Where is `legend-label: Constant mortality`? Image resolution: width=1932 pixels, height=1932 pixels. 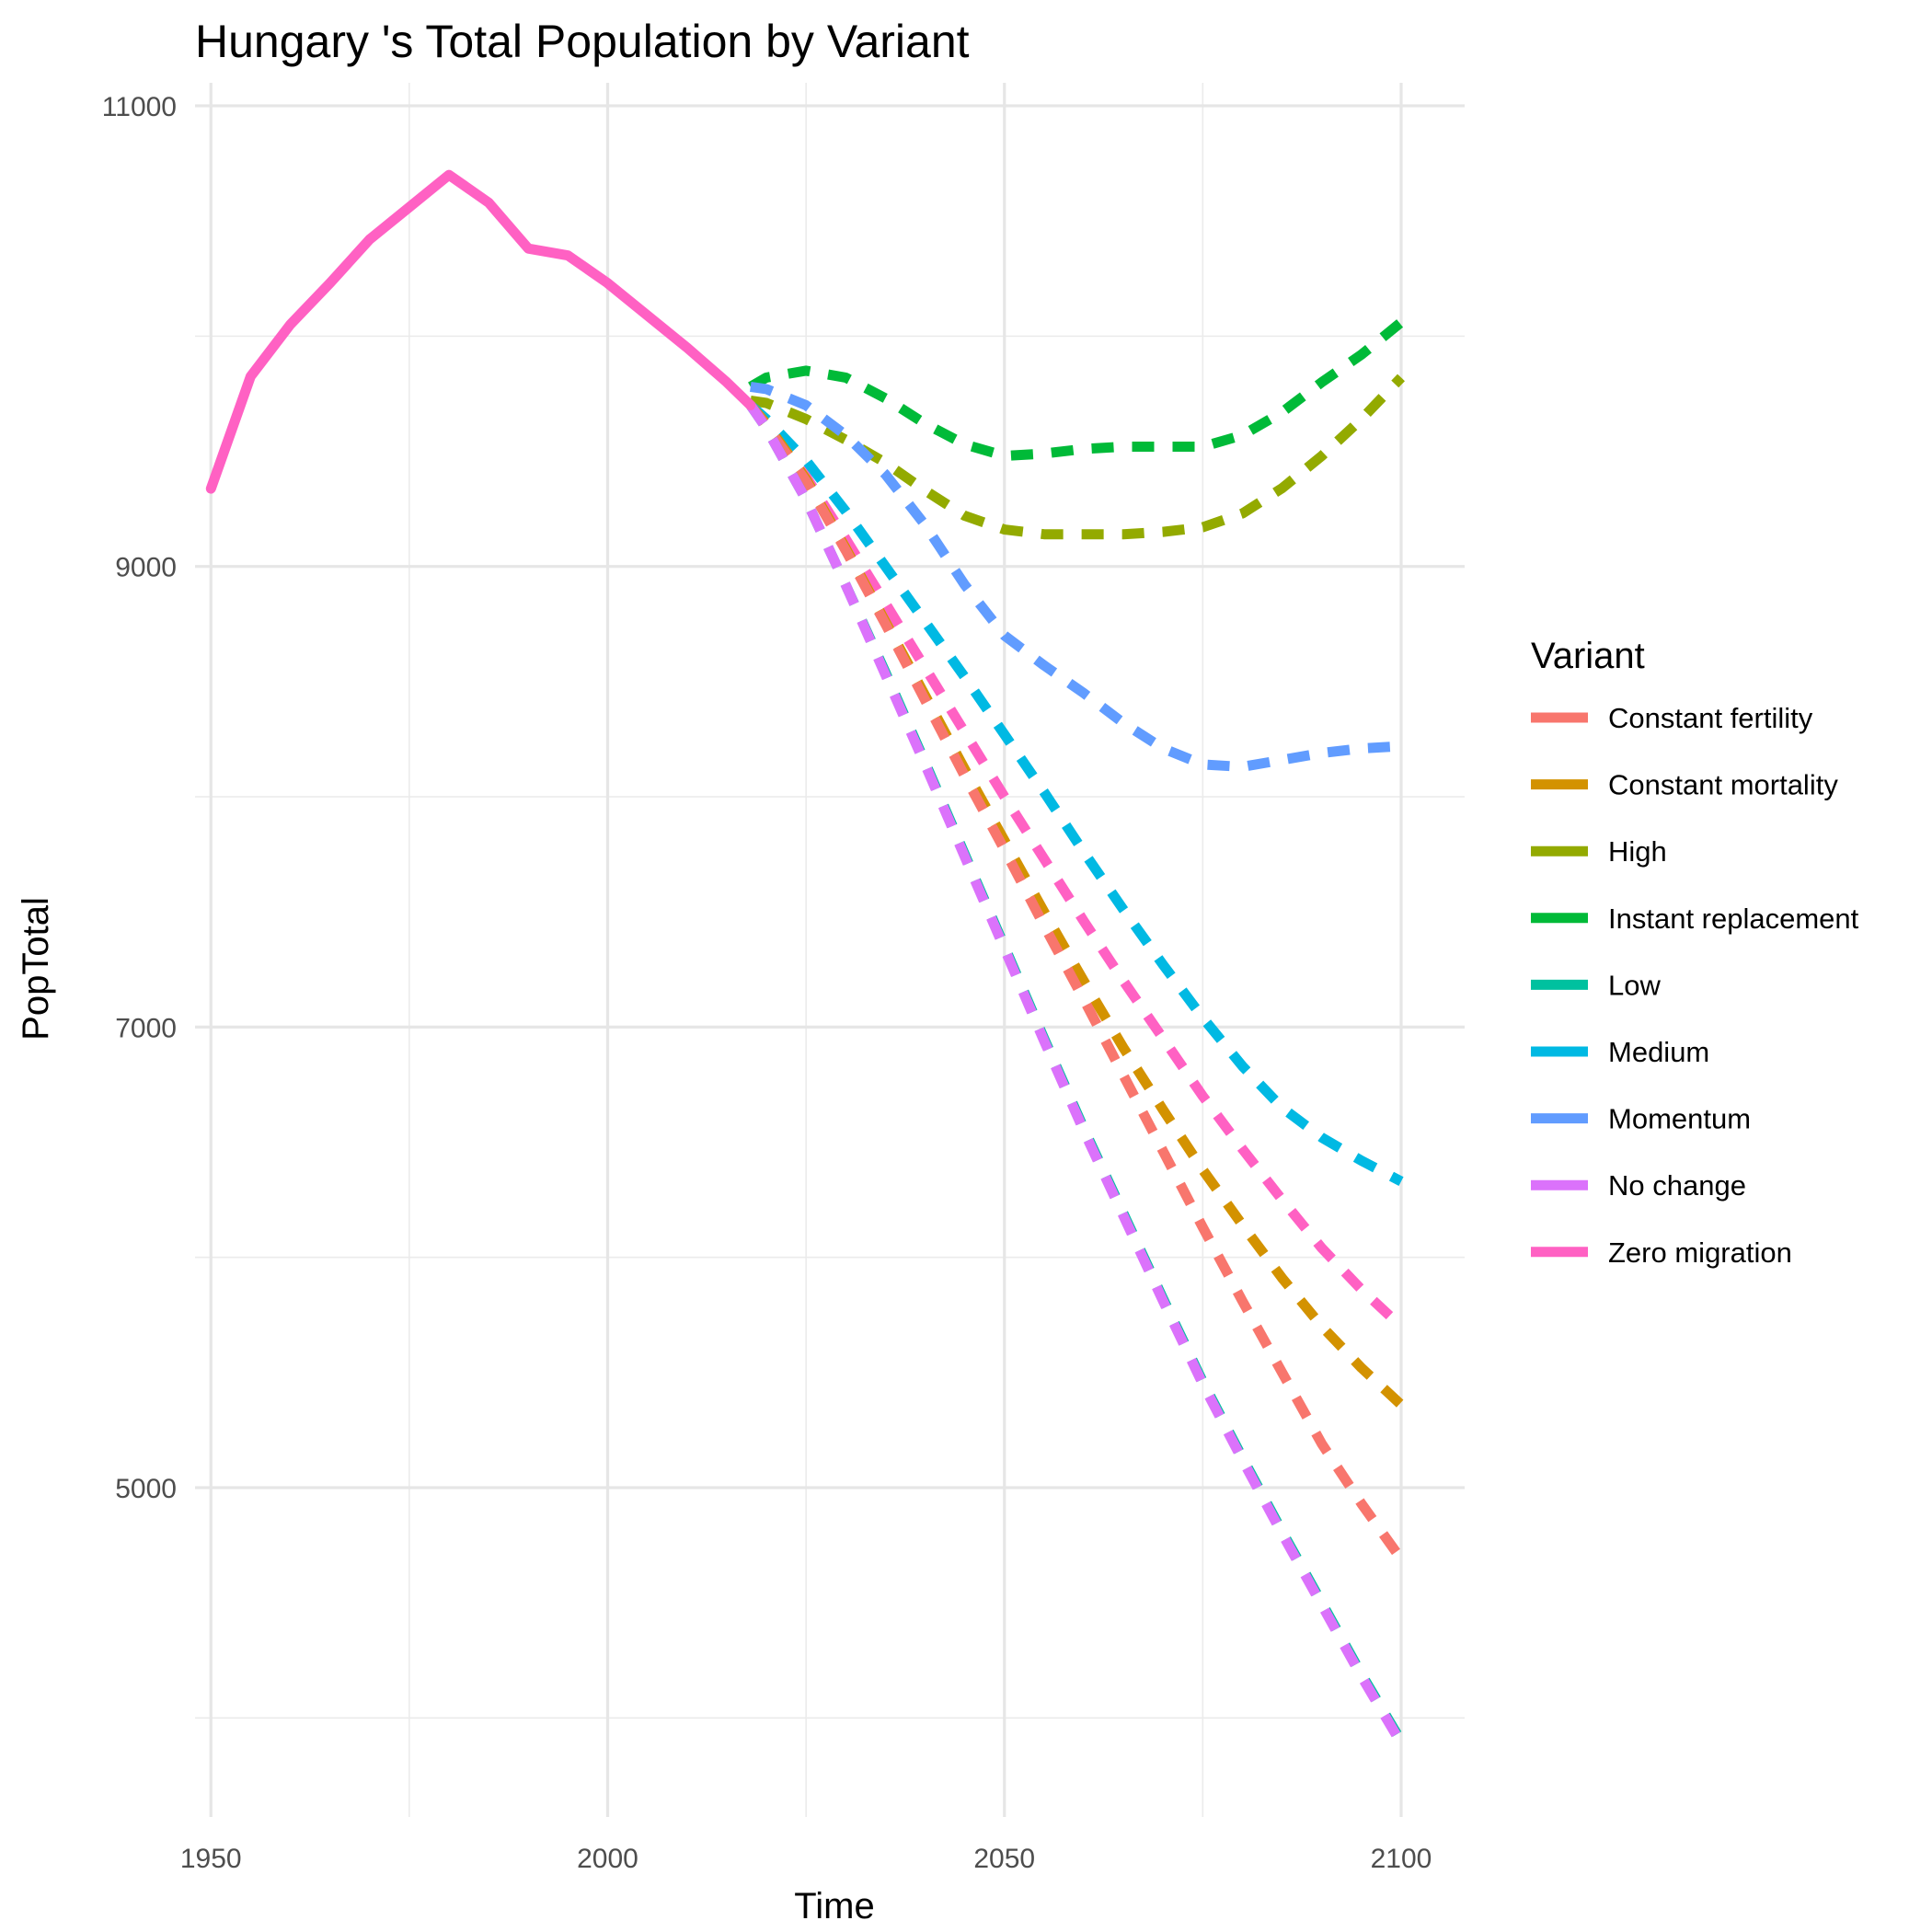 legend-label: Constant mortality is located at coordinates (1723, 785).